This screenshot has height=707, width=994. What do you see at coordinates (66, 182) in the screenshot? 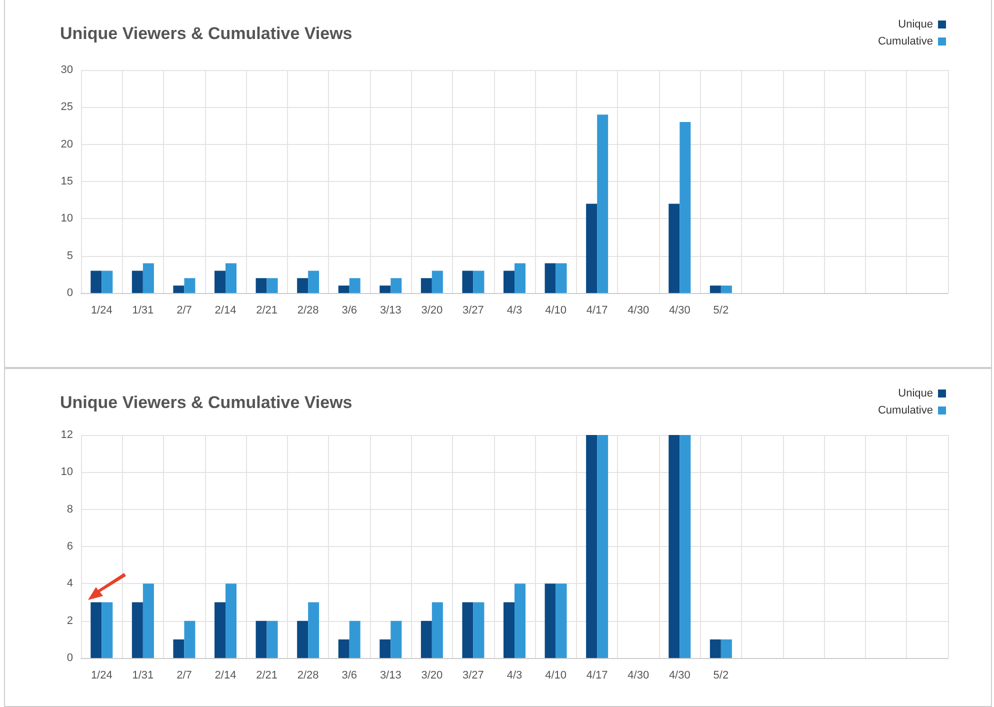
I see `y-tick-label: 15` at bounding box center [66, 182].